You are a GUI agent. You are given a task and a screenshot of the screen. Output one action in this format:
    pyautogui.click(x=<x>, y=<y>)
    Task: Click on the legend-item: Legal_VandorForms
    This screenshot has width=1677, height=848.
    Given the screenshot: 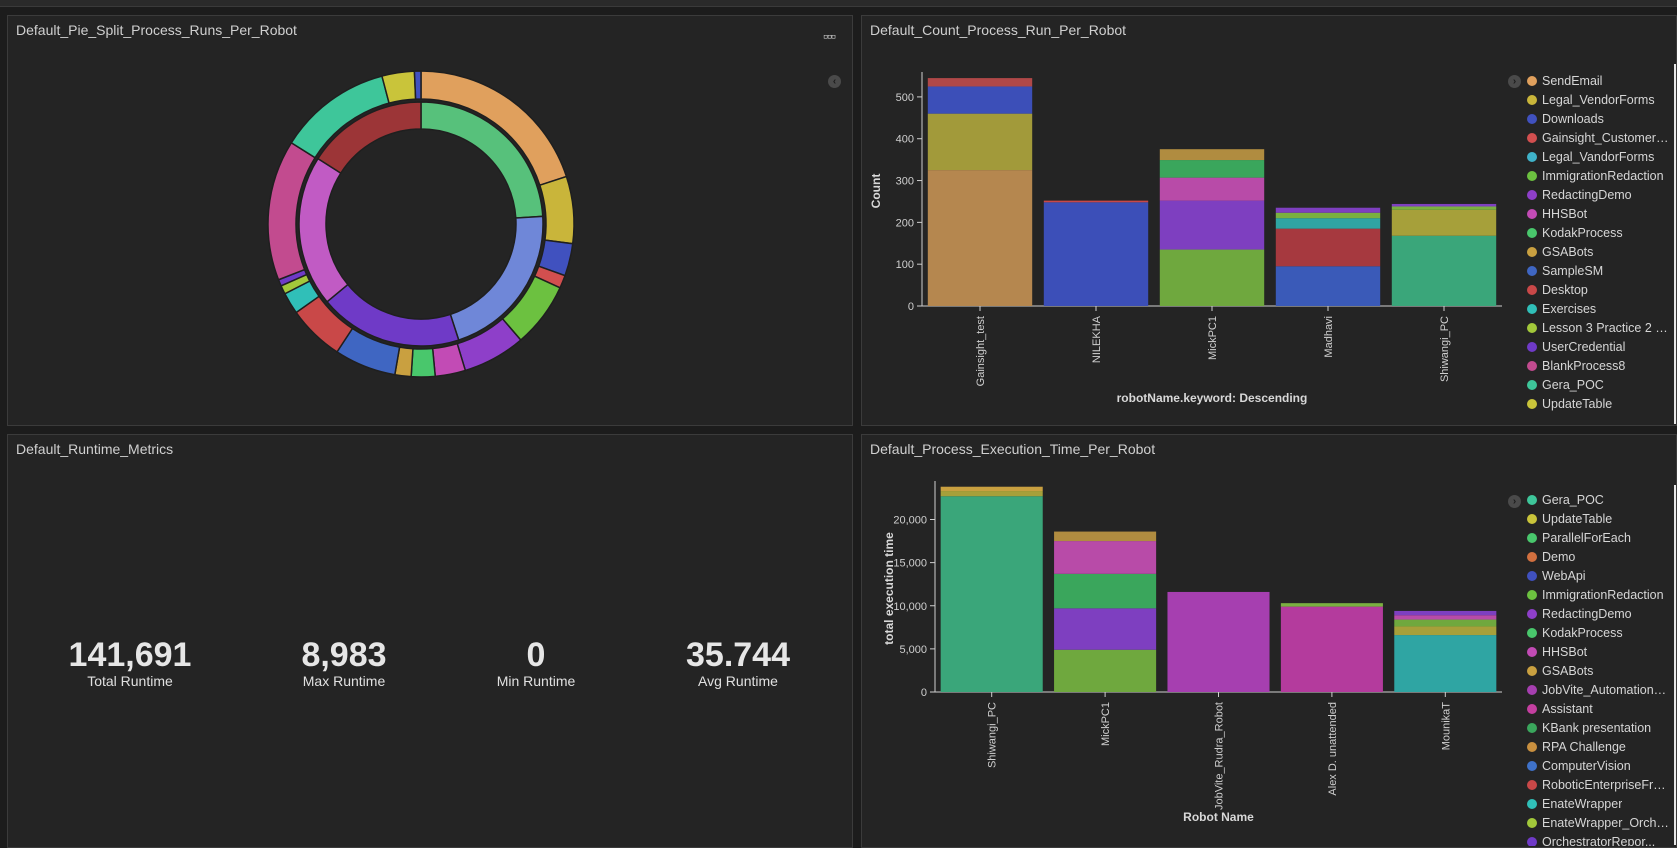 What is the action you would take?
    pyautogui.click(x=1598, y=156)
    